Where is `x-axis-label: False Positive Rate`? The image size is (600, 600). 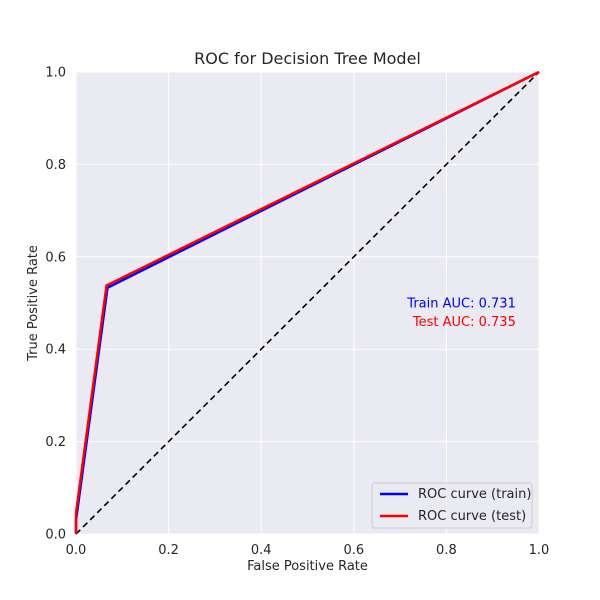
x-axis-label: False Positive Rate is located at coordinates (307, 566).